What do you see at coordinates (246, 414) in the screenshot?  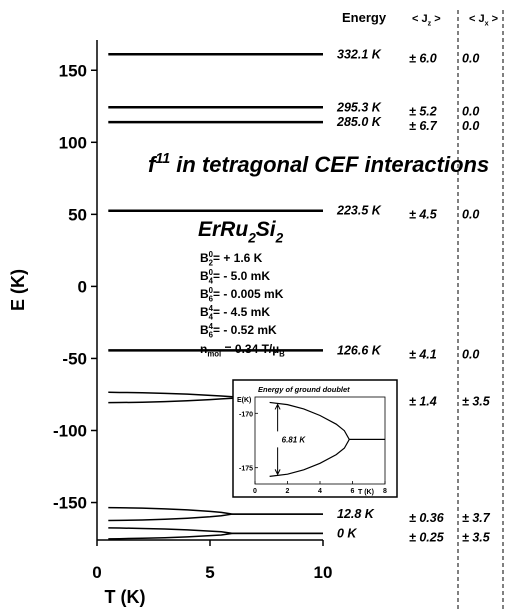 I see `inset-y-tick-label: -170` at bounding box center [246, 414].